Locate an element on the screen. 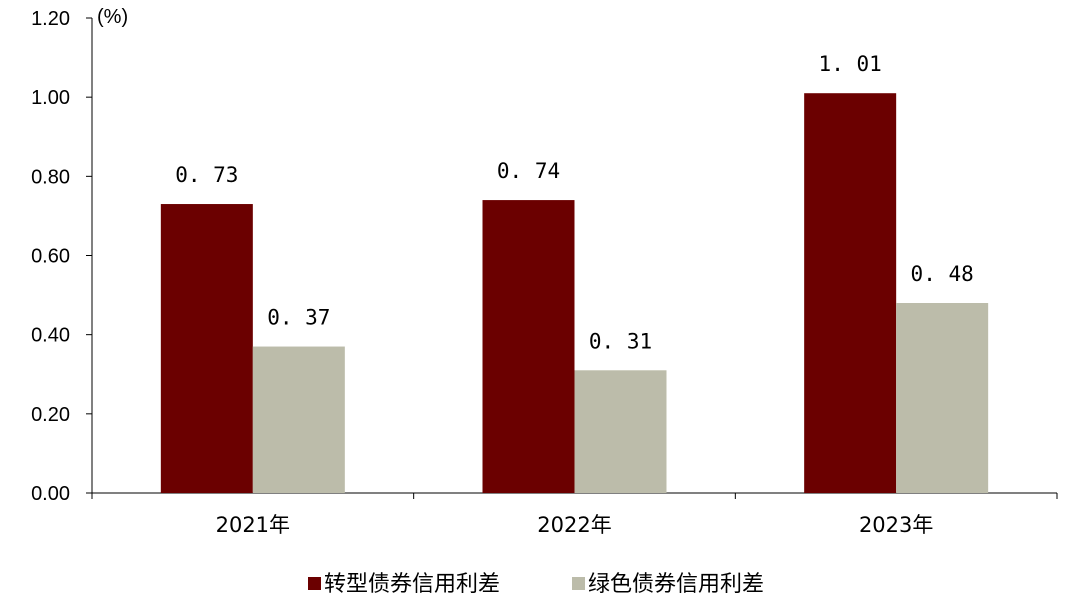 The image size is (1080, 605). bar-value-label: 0. 48 is located at coordinates (942, 274).